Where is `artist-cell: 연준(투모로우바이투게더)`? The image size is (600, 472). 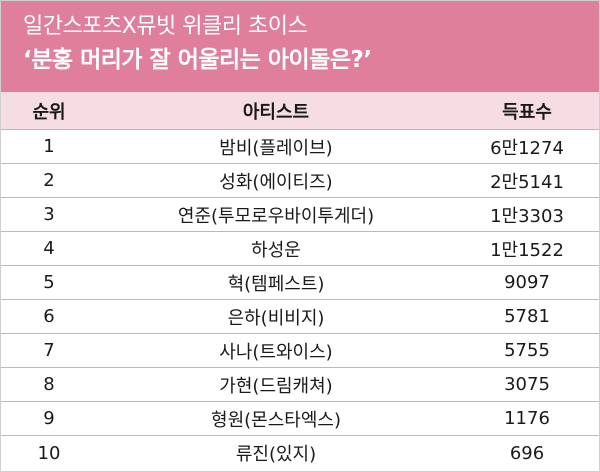 artist-cell: 연준(투모로우바이투게더) is located at coordinates (276, 216).